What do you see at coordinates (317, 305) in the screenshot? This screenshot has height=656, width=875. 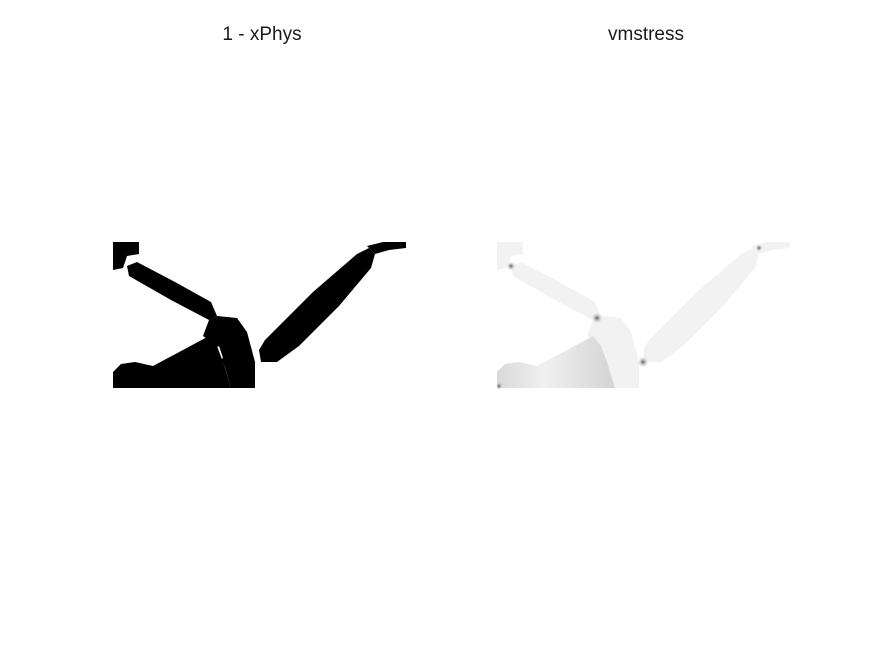 I see `density-right-strut` at bounding box center [317, 305].